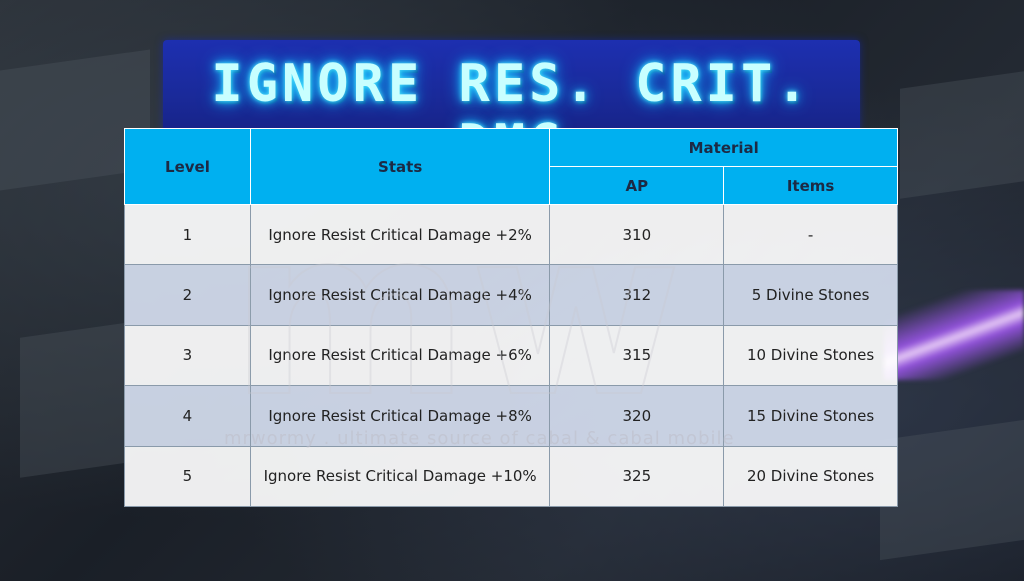 The width and height of the screenshot is (1024, 581). What do you see at coordinates (187, 416) in the screenshot?
I see `cell-level: 4` at bounding box center [187, 416].